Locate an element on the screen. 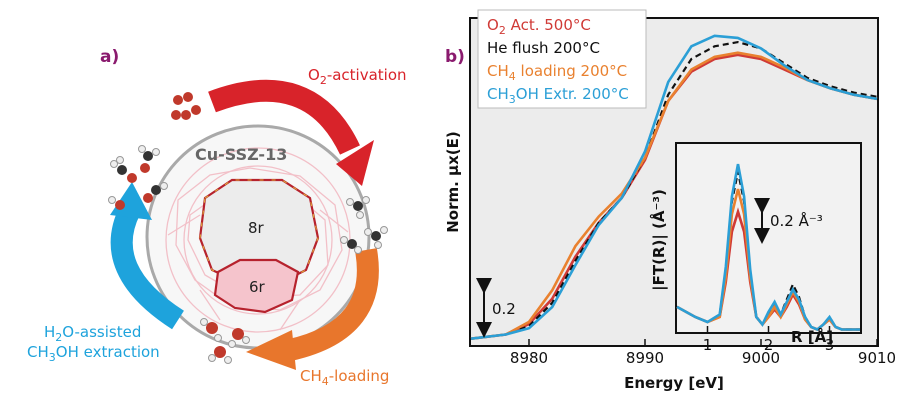  h2o-assisted-label: H2O-assisted is located at coordinates (92, 333).